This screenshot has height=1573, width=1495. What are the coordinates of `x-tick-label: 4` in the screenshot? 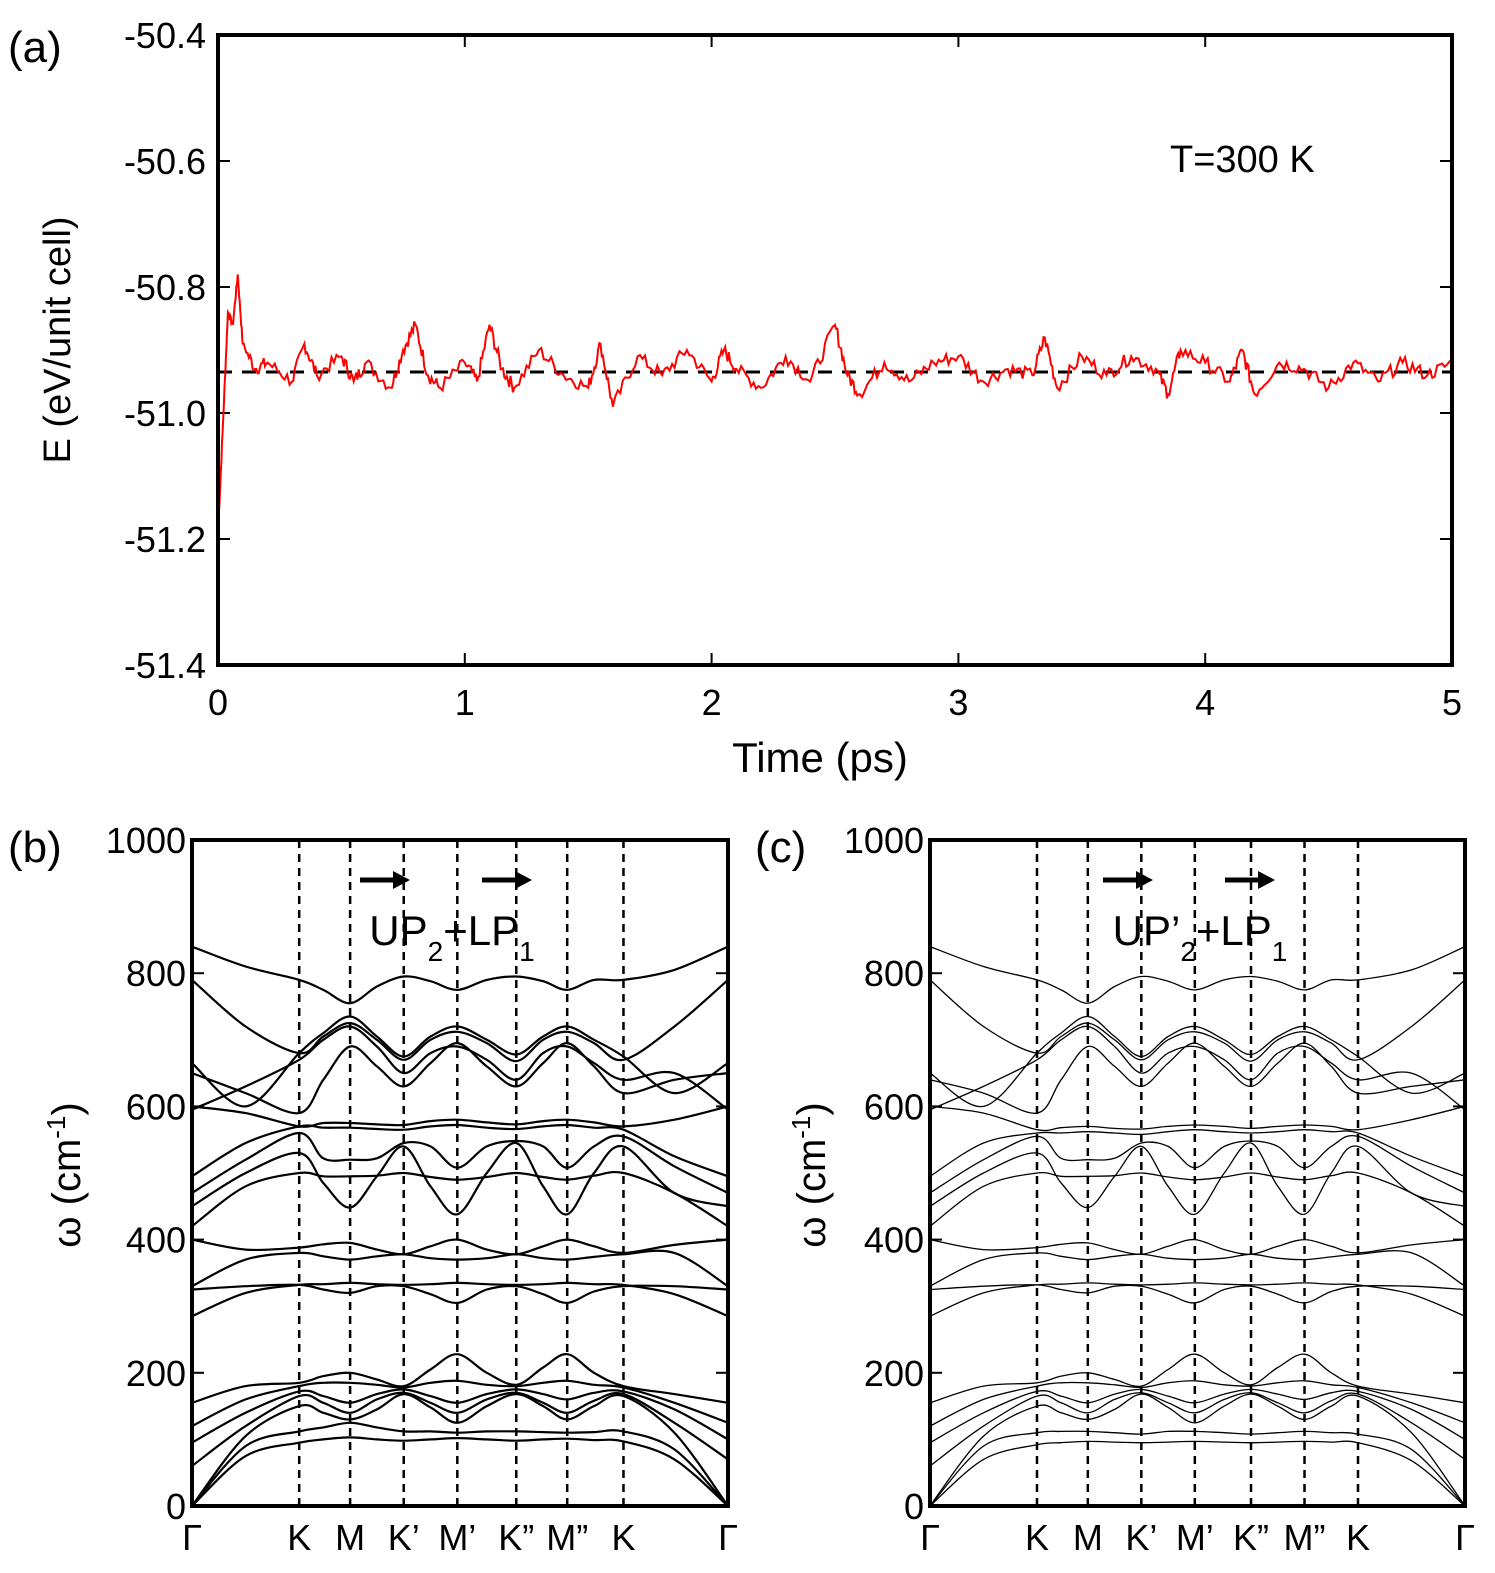 It's located at (1205, 702).